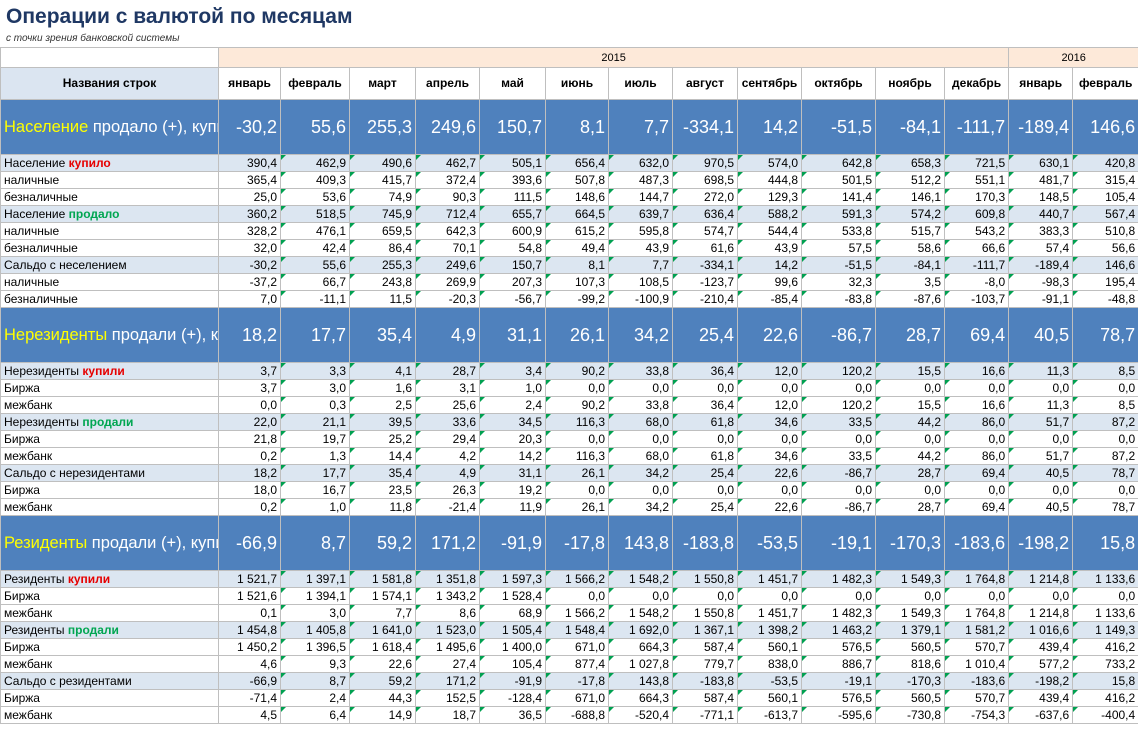 This screenshot has height=753, width=1138. What do you see at coordinates (249, 630) in the screenshot?
I see `value-cell: 1 454,8` at bounding box center [249, 630].